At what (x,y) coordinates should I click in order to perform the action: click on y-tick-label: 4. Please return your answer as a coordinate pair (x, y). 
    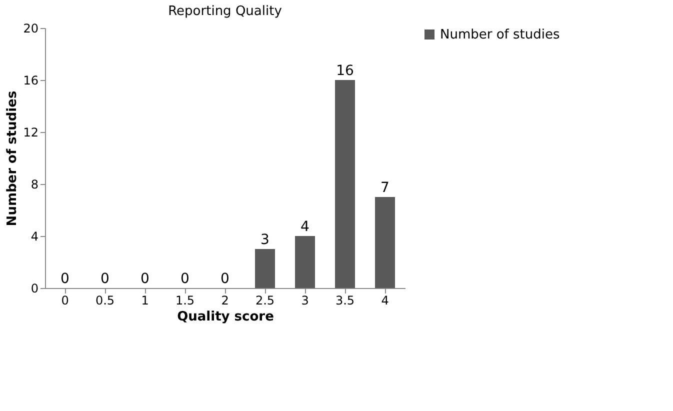
    Looking at the image, I should click on (34, 237).